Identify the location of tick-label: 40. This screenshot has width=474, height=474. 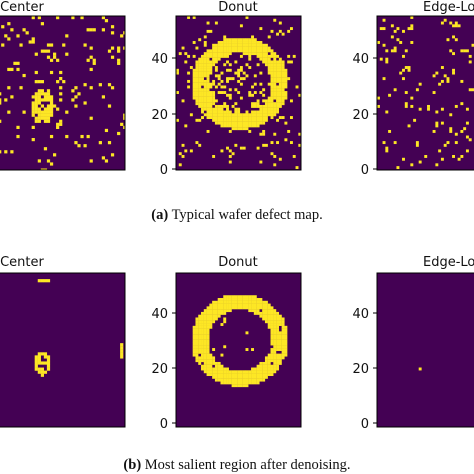
(159, 59).